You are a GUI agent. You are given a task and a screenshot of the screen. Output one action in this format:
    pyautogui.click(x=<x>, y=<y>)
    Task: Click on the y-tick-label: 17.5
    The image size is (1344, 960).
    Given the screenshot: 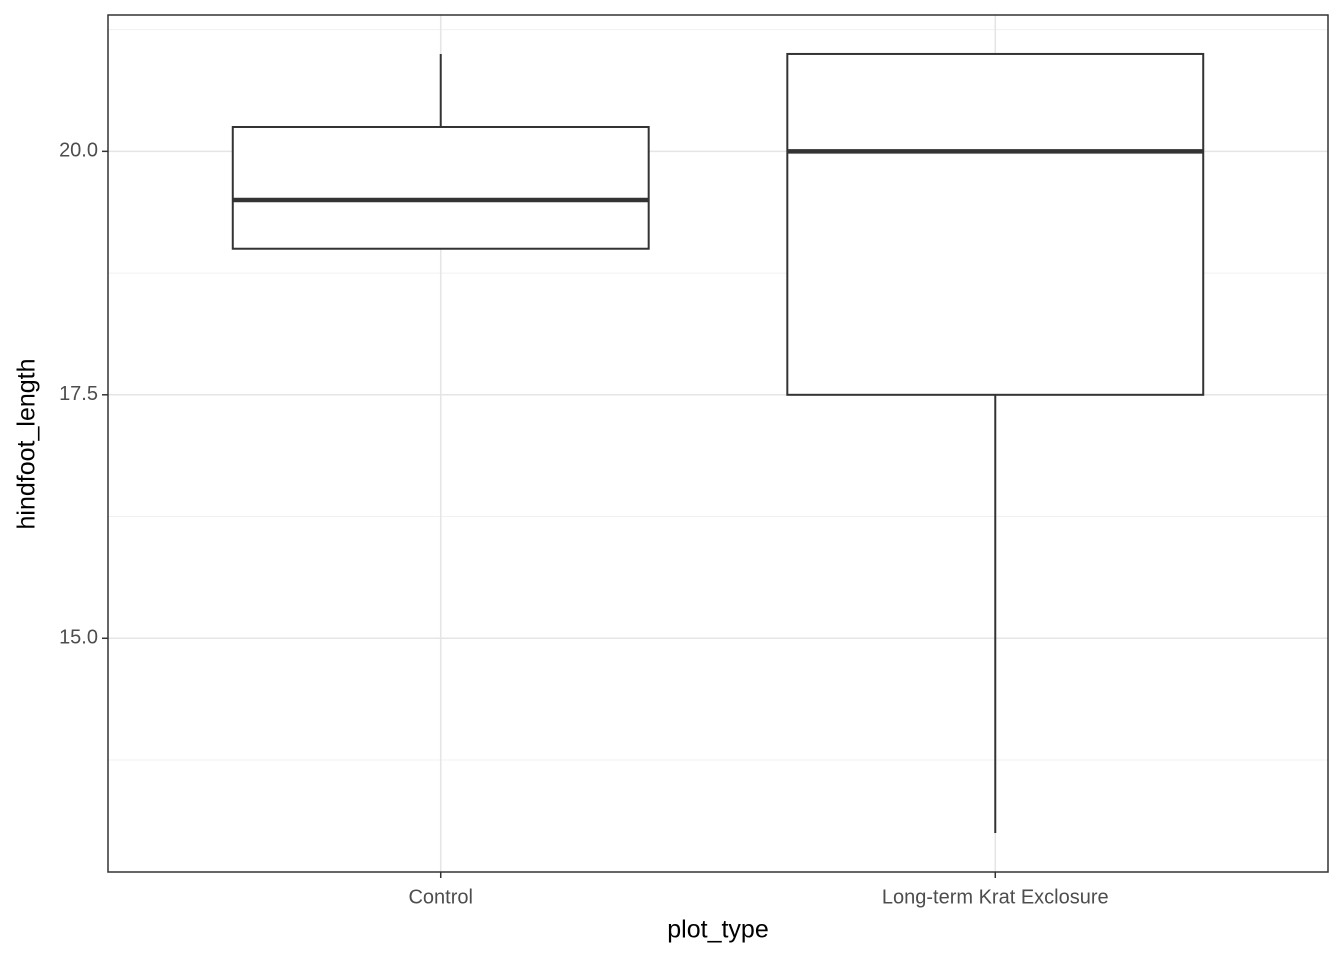 What is the action you would take?
    pyautogui.click(x=78, y=394)
    